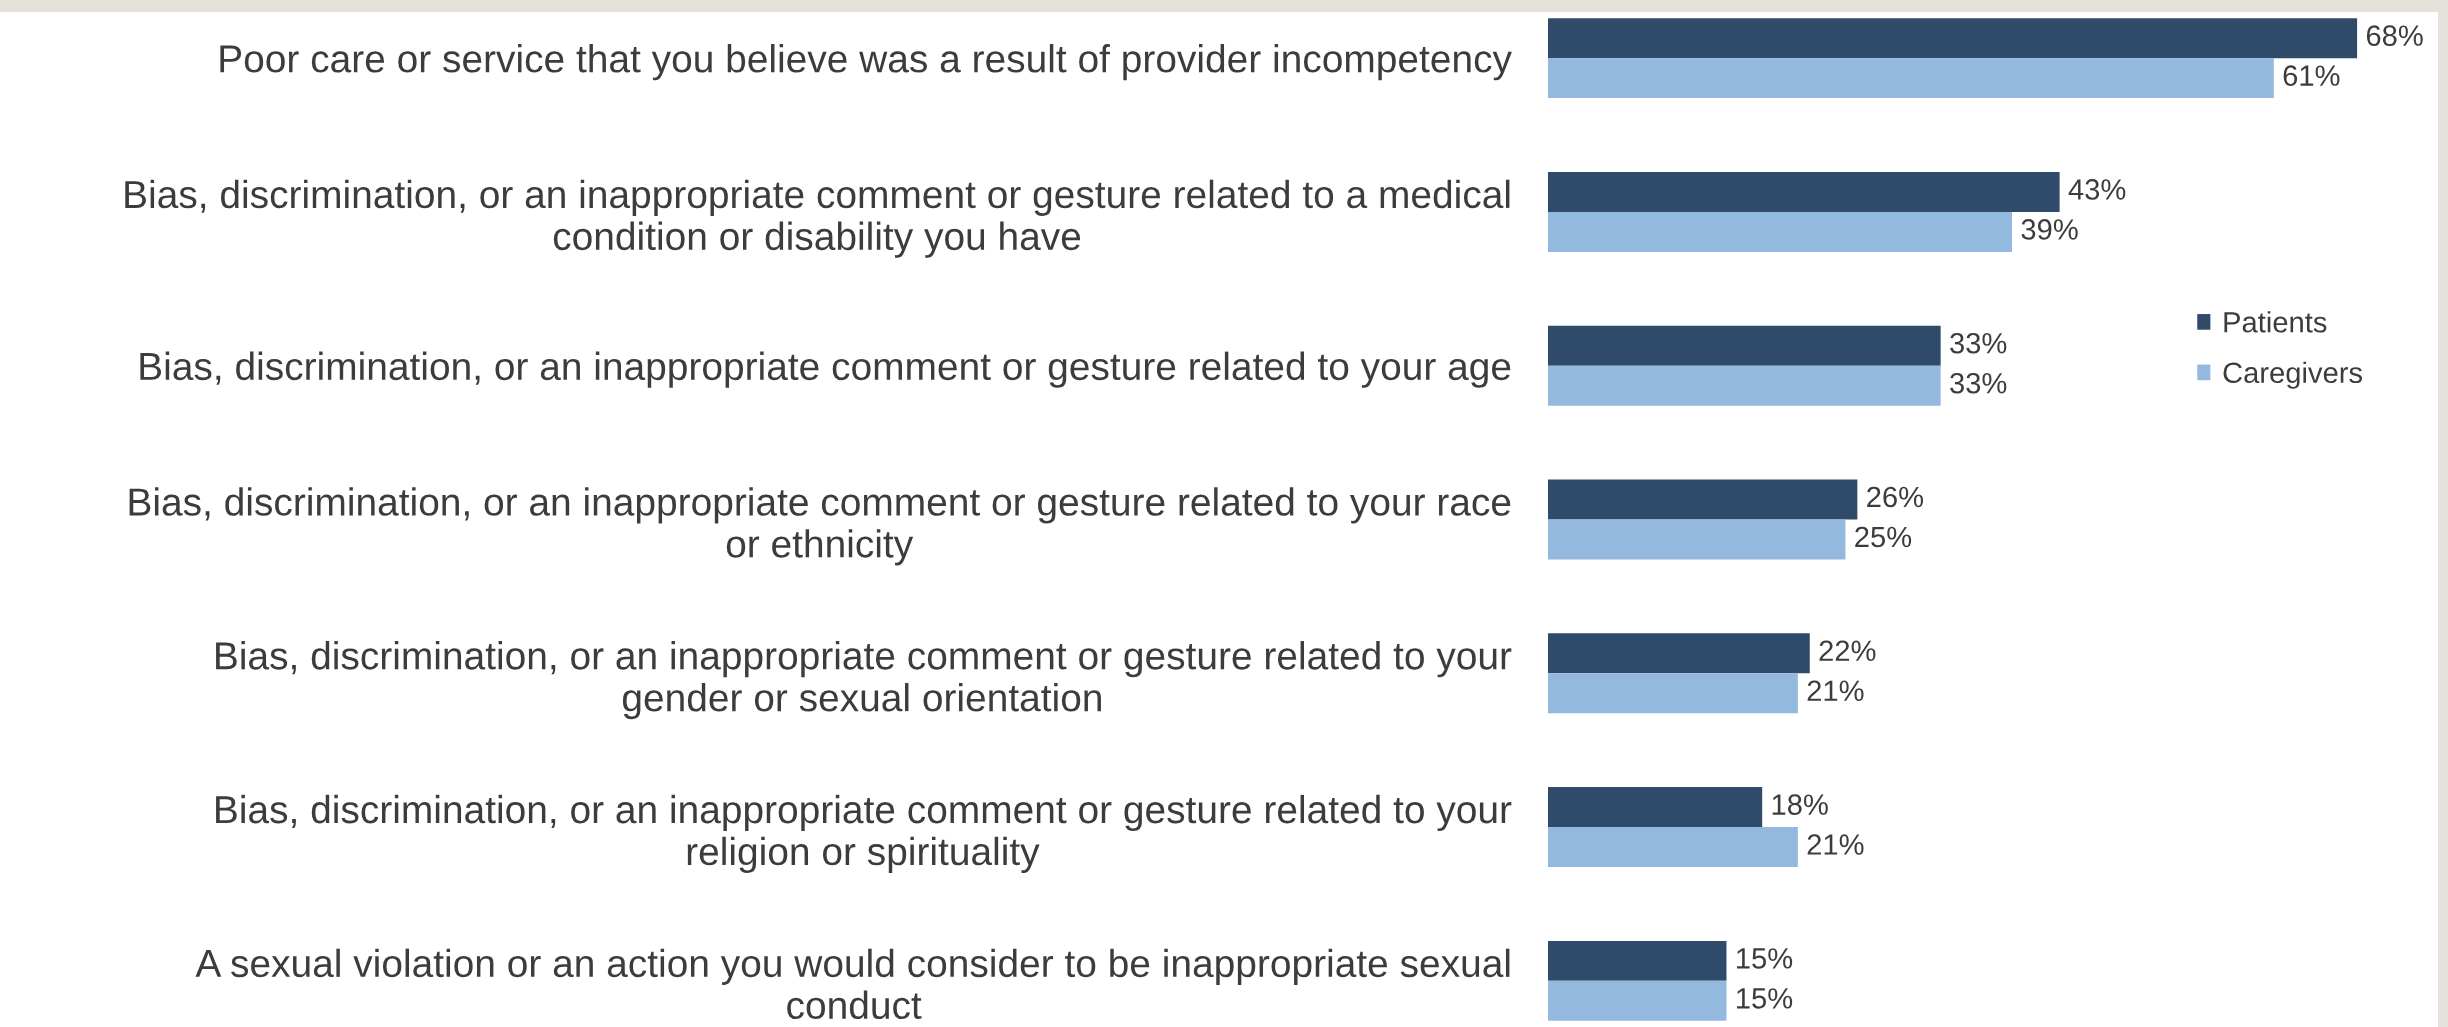  What do you see at coordinates (2275, 322) in the screenshot?
I see `legend-label: Patients` at bounding box center [2275, 322].